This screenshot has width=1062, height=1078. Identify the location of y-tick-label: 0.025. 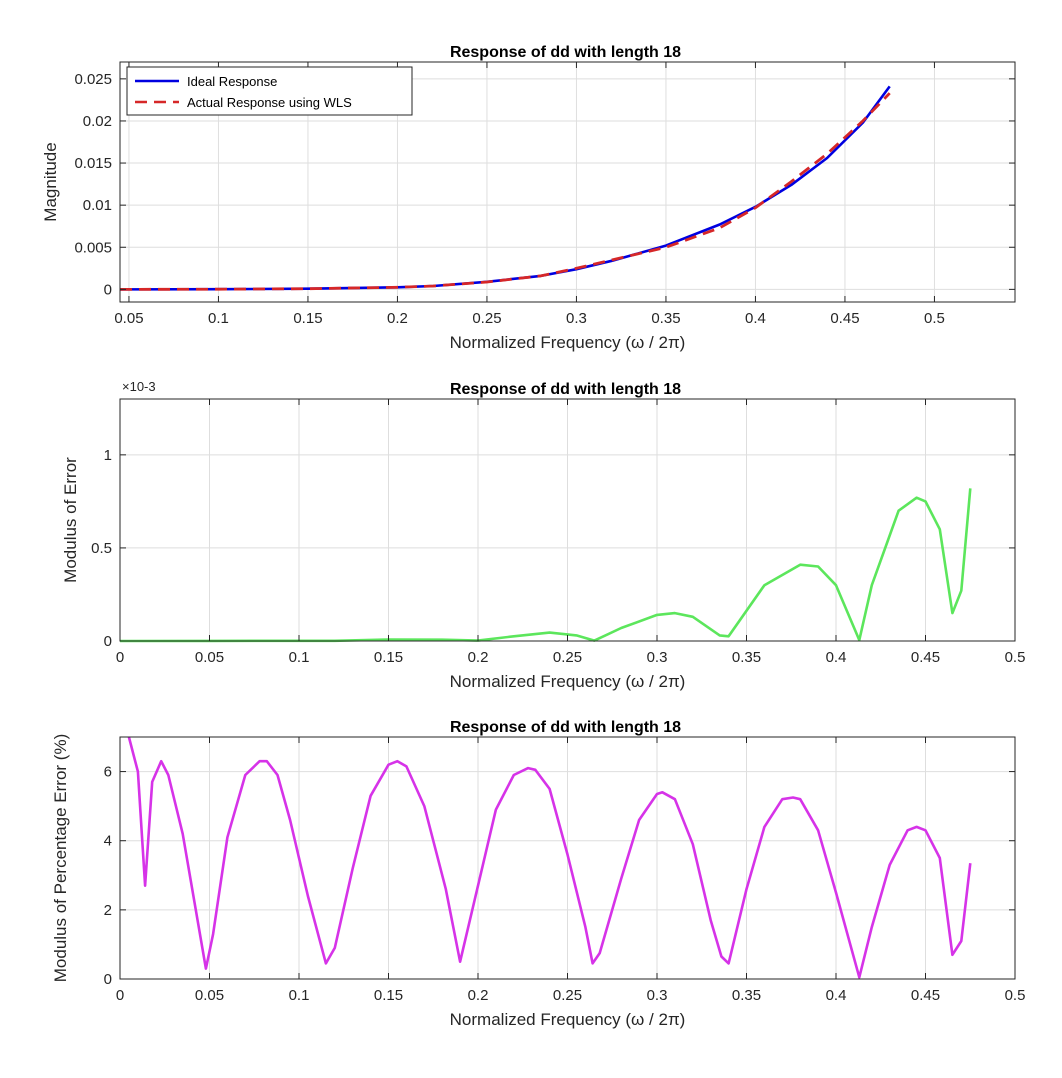
(93, 79).